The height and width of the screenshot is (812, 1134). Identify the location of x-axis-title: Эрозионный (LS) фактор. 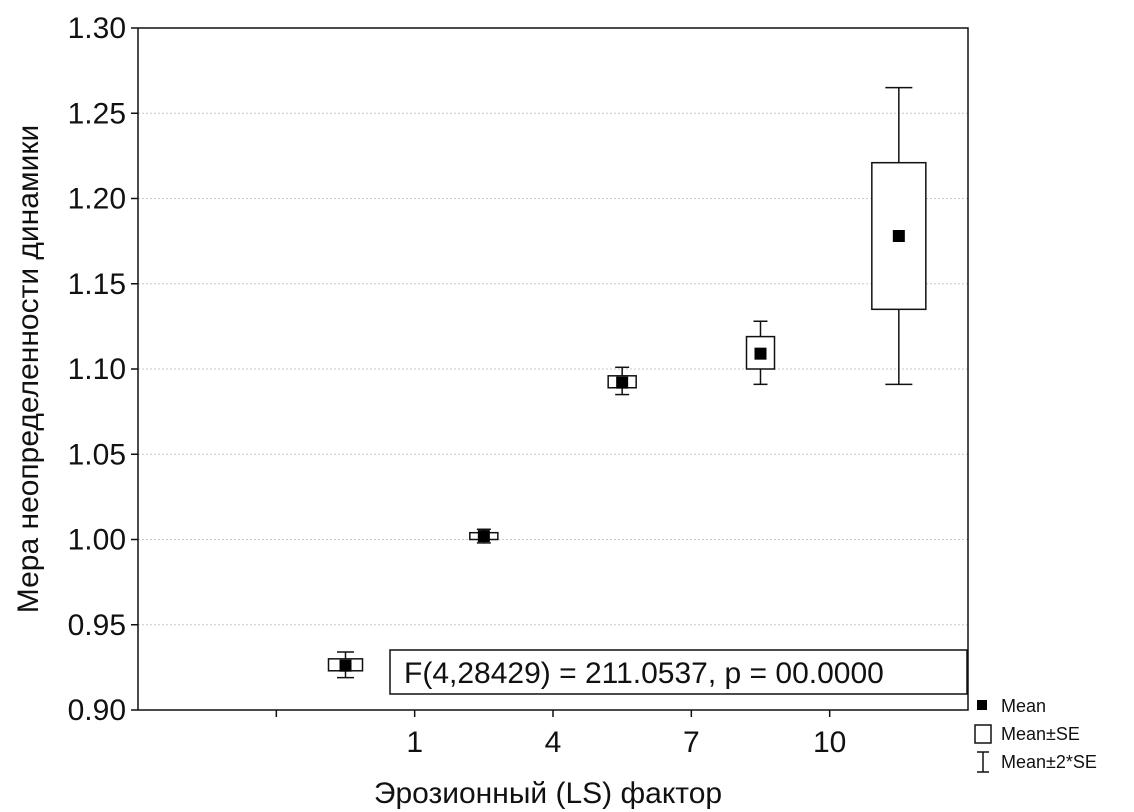
(548, 793).